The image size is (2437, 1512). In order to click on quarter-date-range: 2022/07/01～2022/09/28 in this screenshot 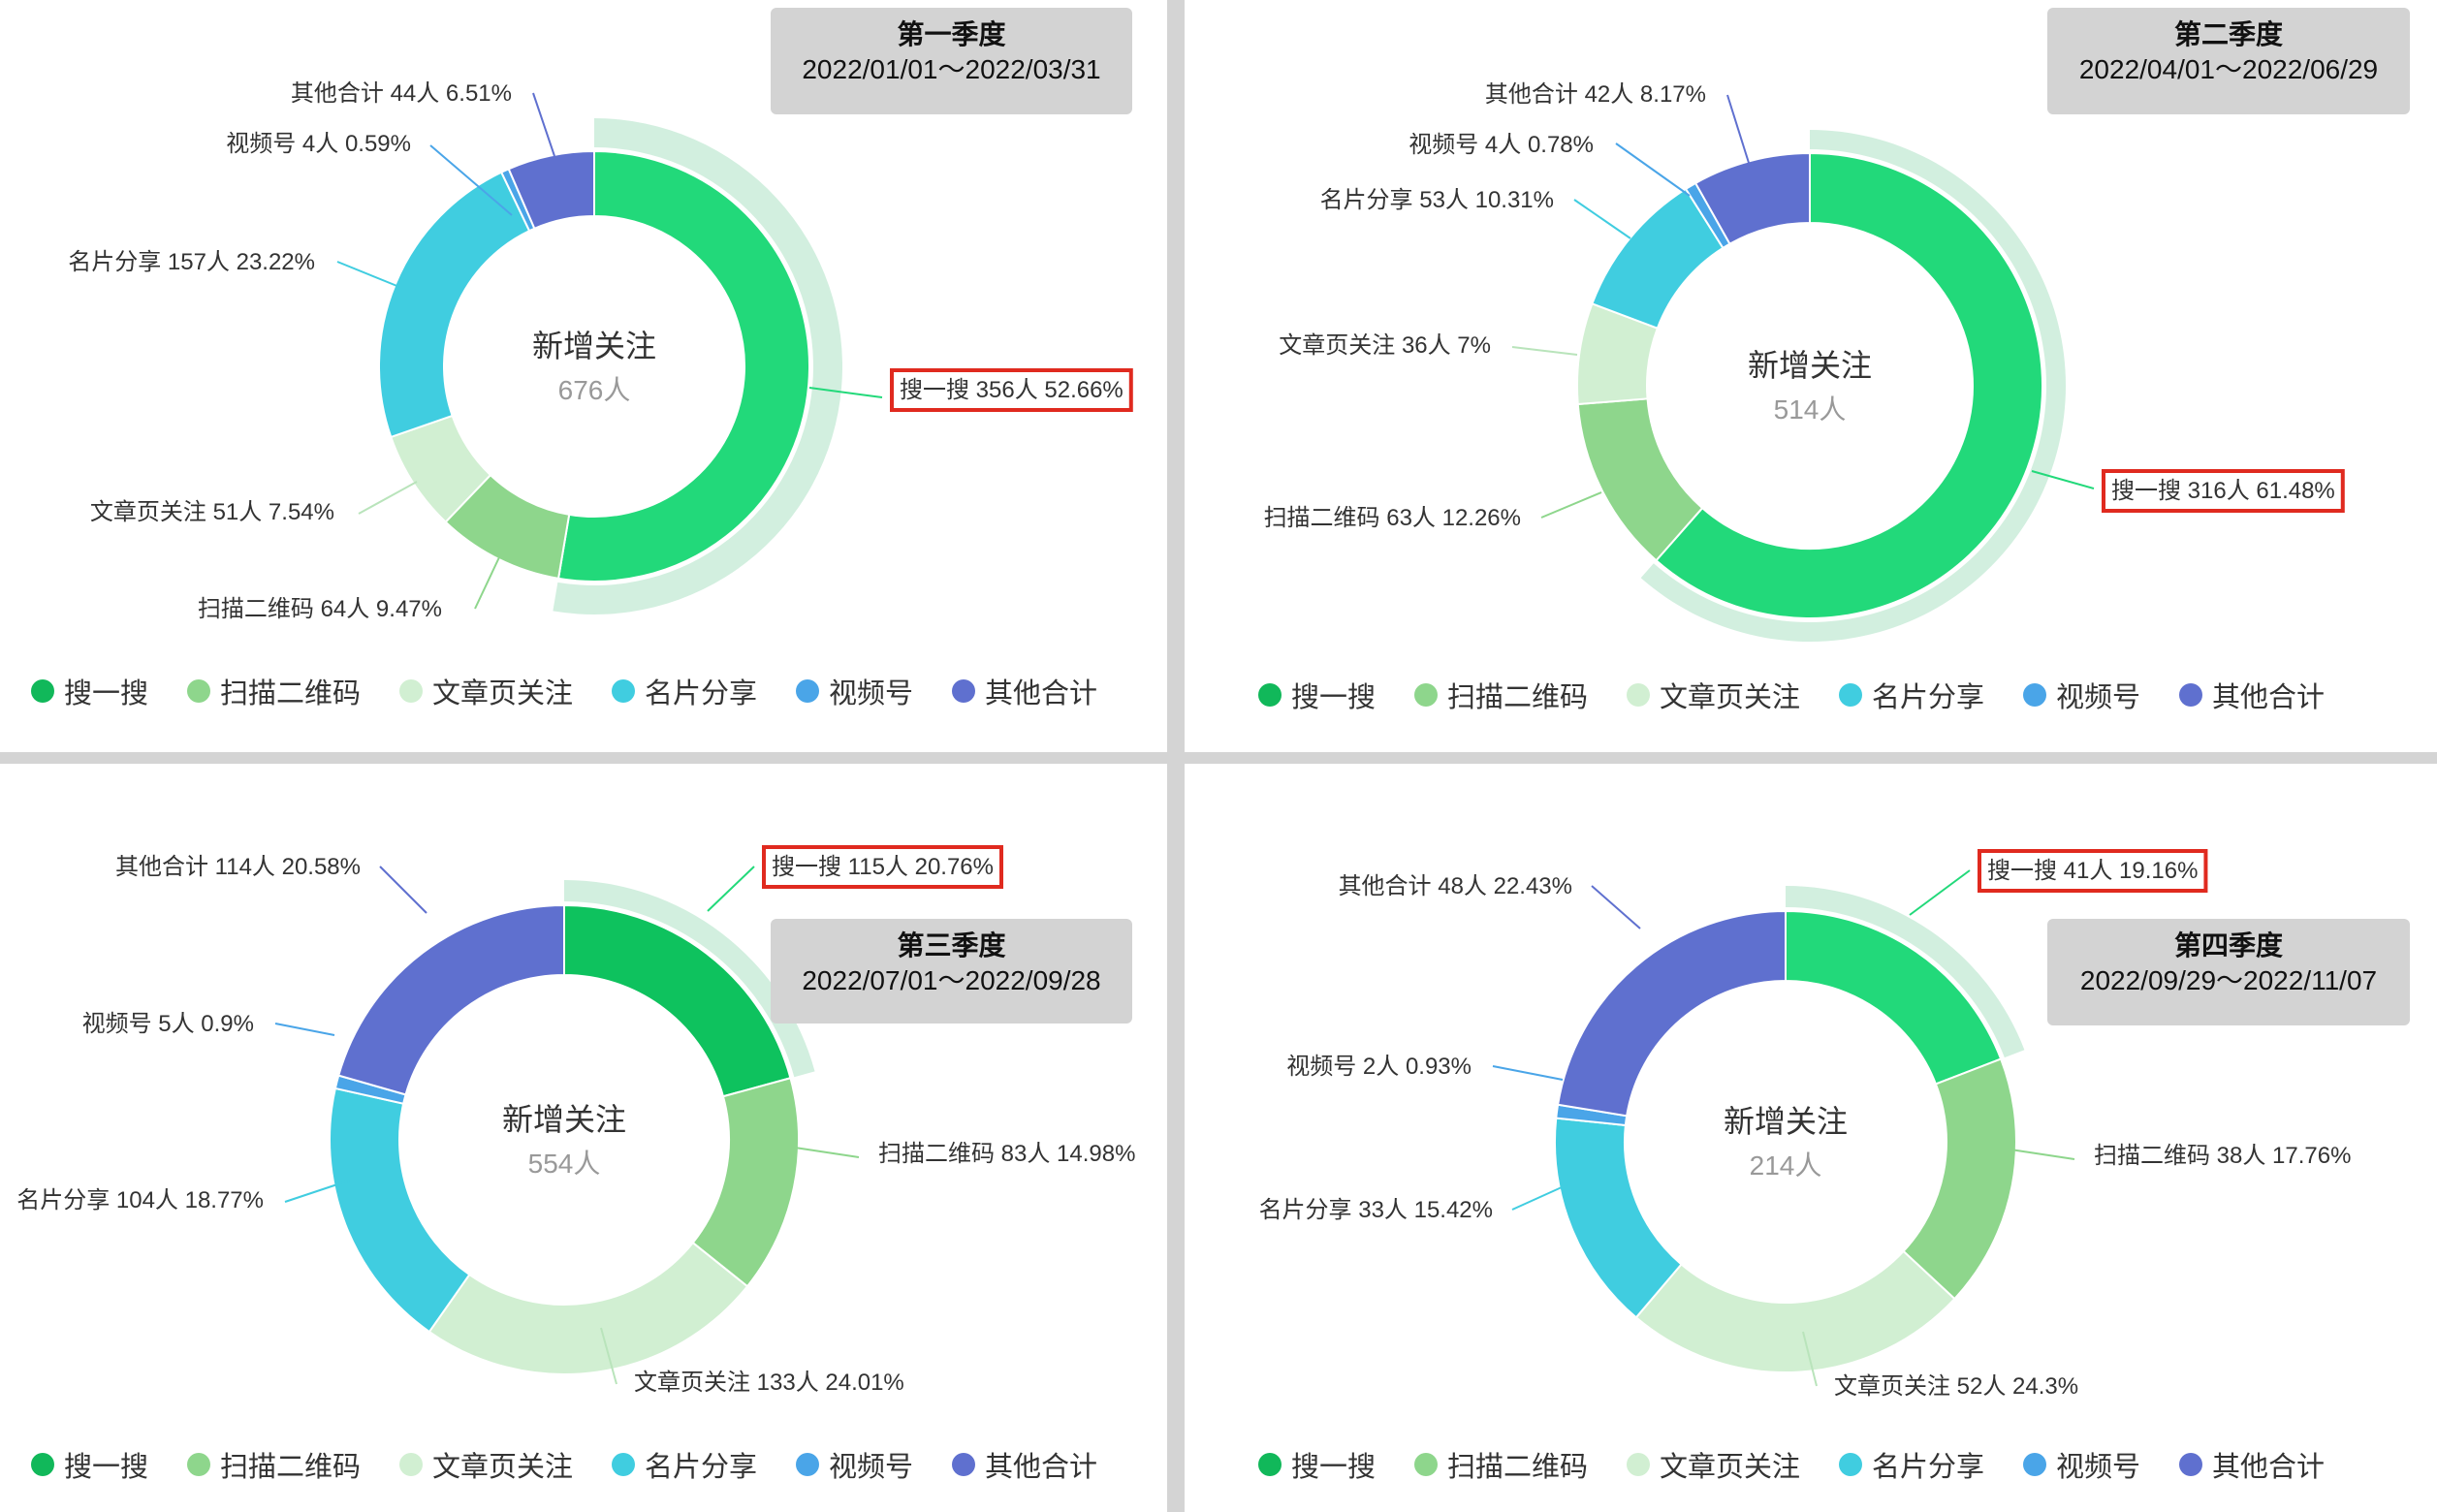, I will do `click(951, 980)`.